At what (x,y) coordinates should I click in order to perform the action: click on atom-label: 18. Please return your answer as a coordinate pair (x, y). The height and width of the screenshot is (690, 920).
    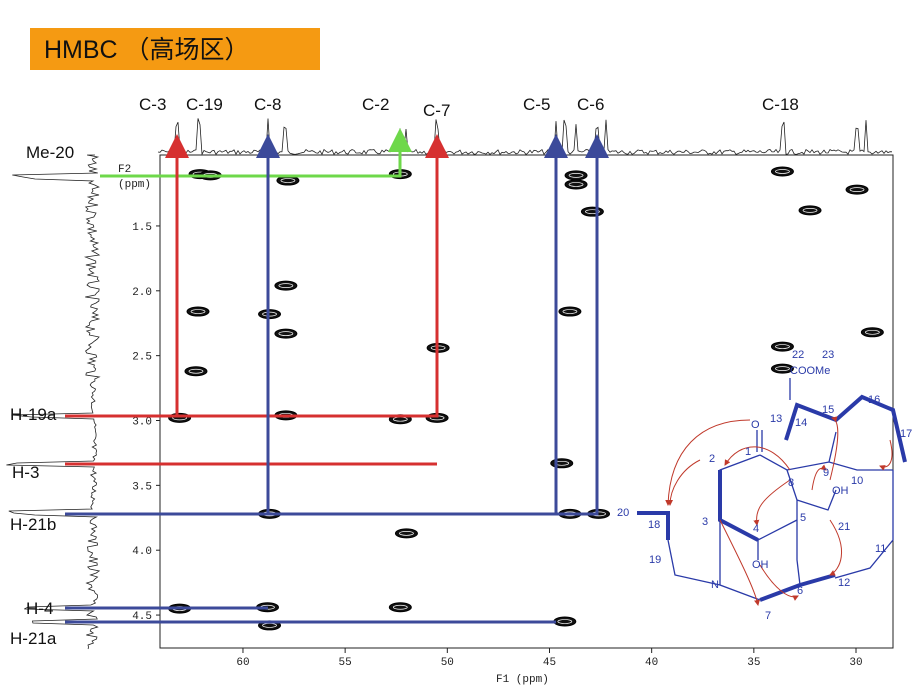
    Looking at the image, I should click on (654, 525).